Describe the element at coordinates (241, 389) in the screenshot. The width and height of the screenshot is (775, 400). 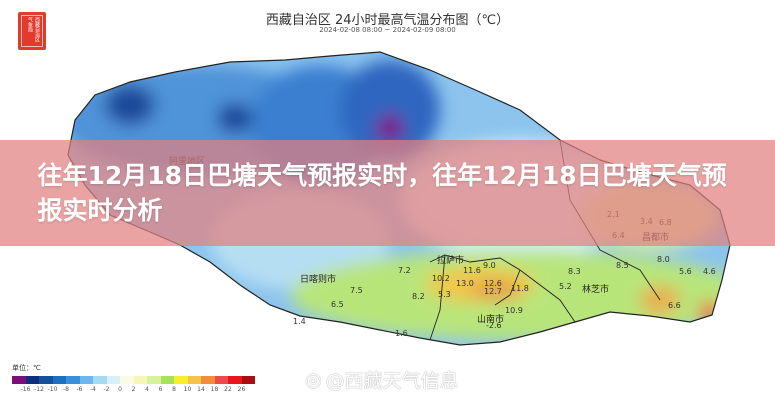
I see `legend-tick: 26` at that location.